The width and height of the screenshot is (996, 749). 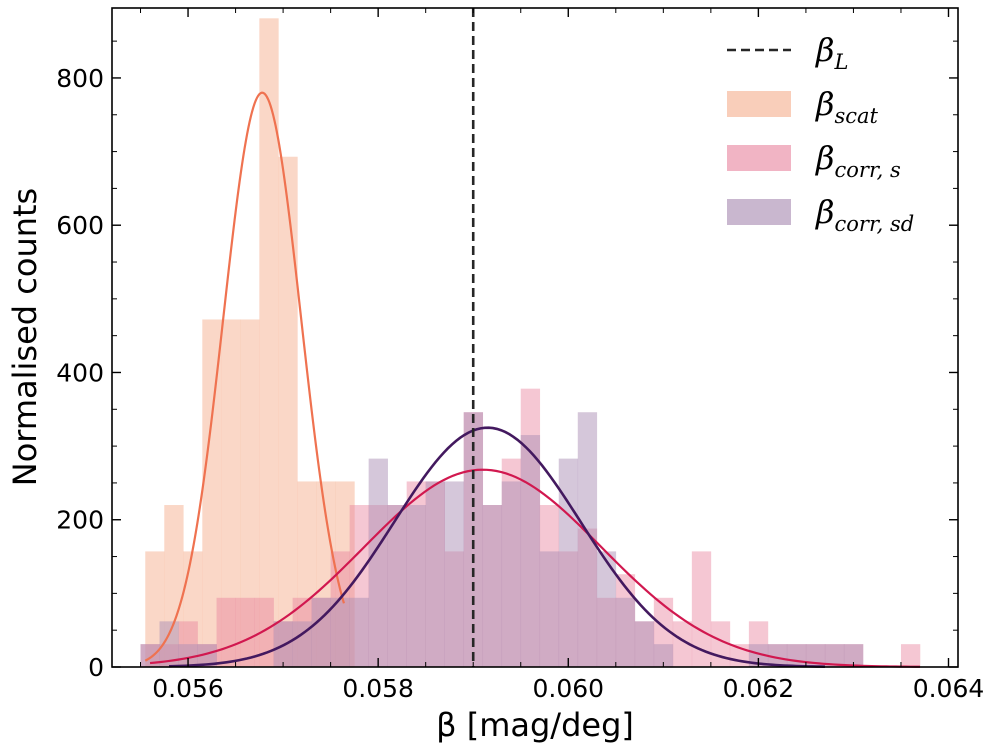 What do you see at coordinates (535, 725) in the screenshot?
I see `x-axis-label: β [mag/deg]` at bounding box center [535, 725].